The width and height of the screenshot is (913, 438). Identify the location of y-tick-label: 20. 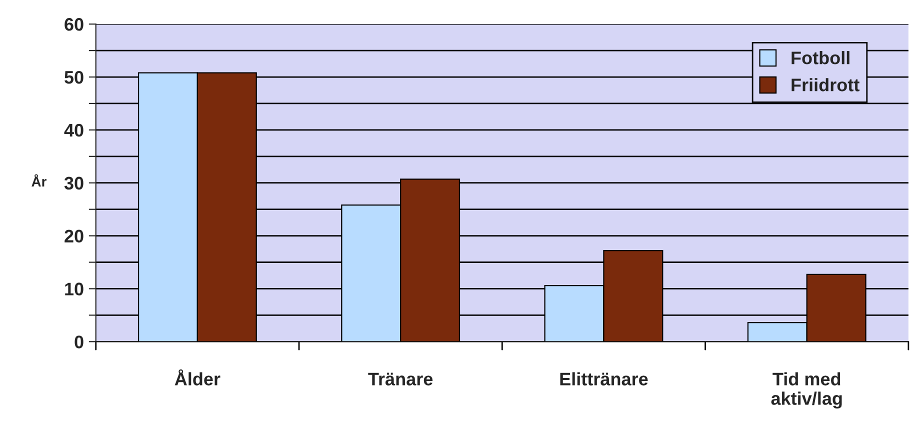
(74, 236).